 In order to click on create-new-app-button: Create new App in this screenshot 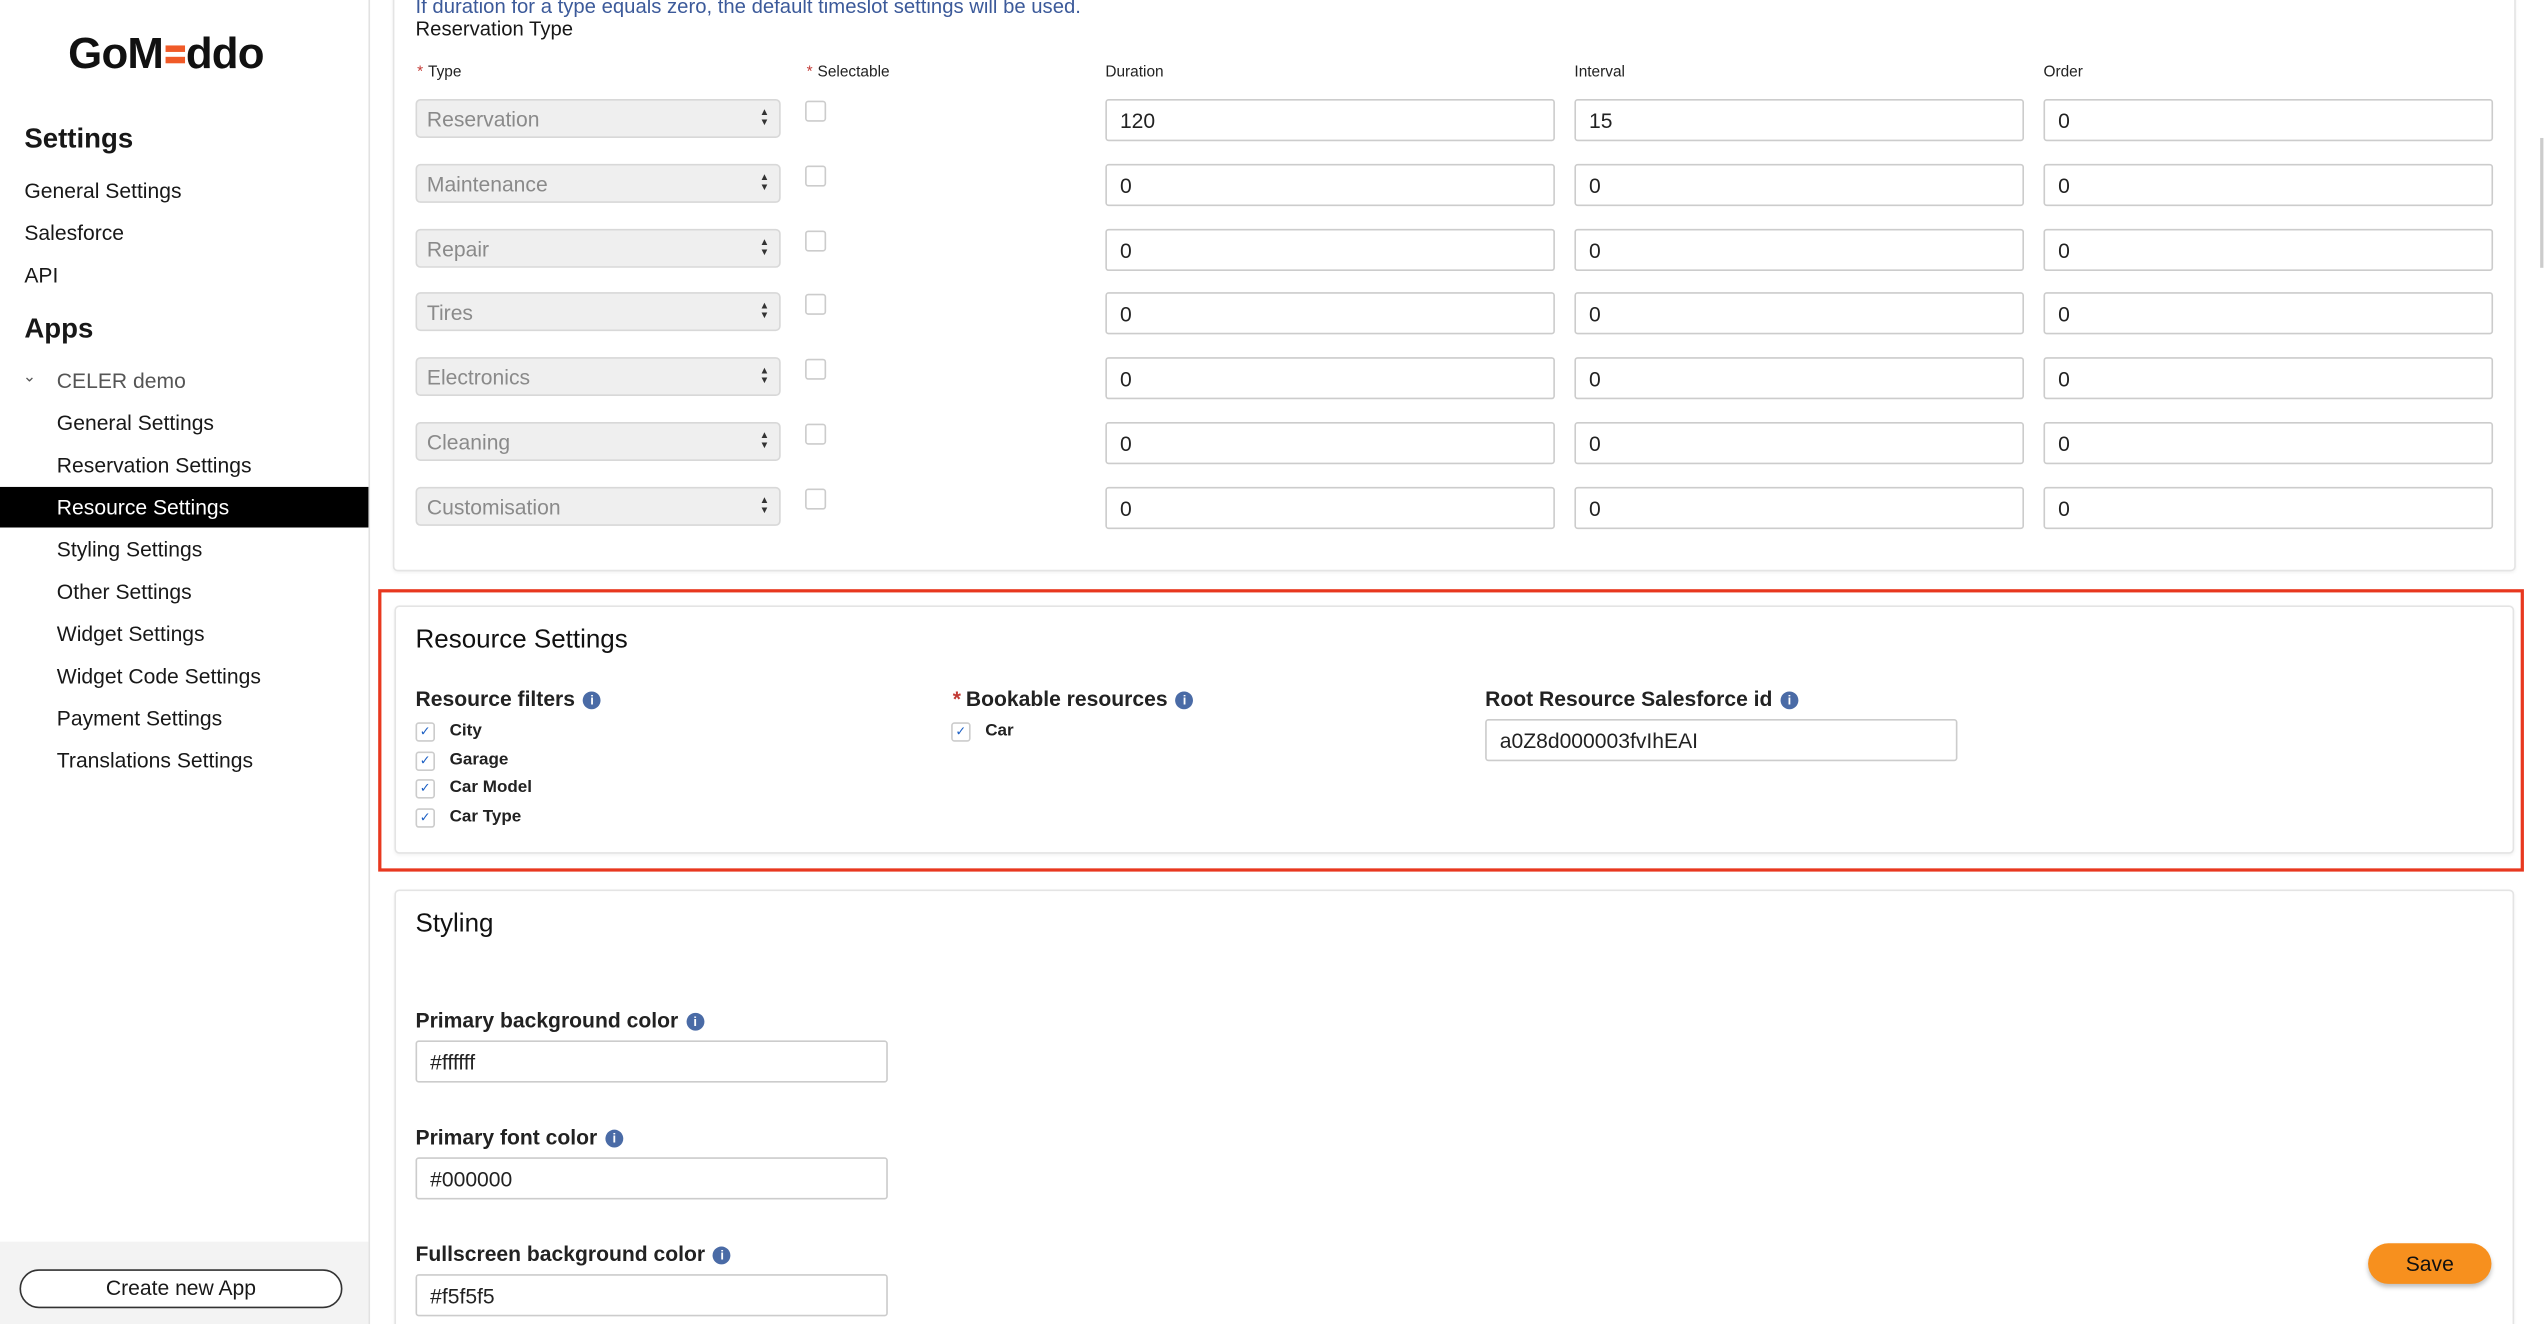, I will do `click(181, 1289)`.